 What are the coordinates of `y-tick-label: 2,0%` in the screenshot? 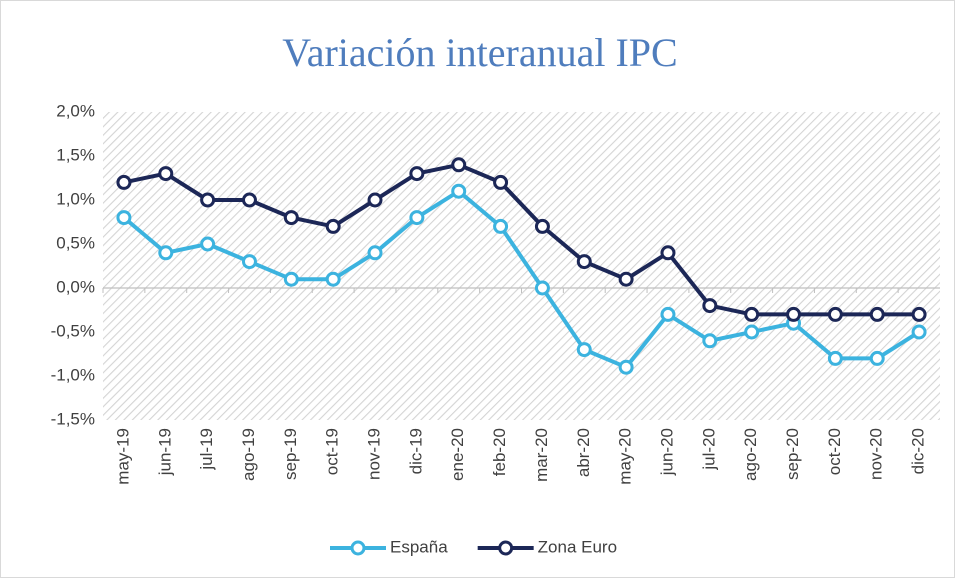 It's located at (75, 110).